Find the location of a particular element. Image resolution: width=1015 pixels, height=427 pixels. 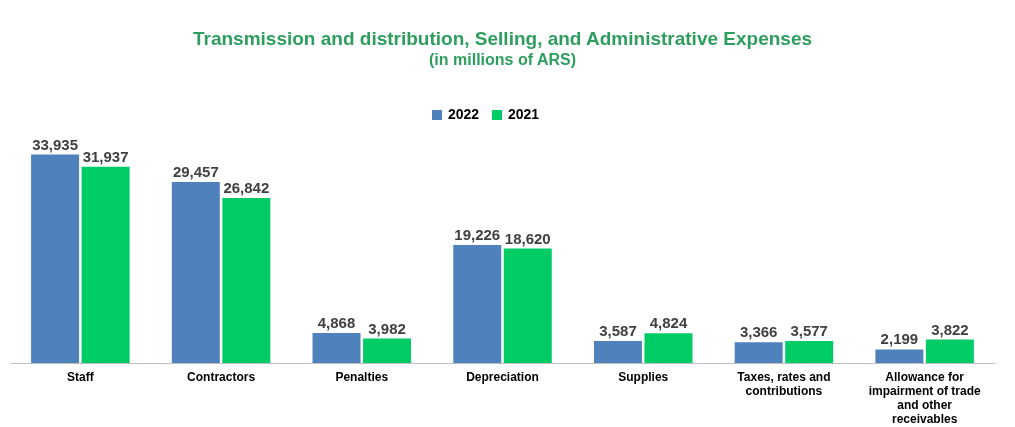

x-tick-label: Staff is located at coordinates (81, 376).